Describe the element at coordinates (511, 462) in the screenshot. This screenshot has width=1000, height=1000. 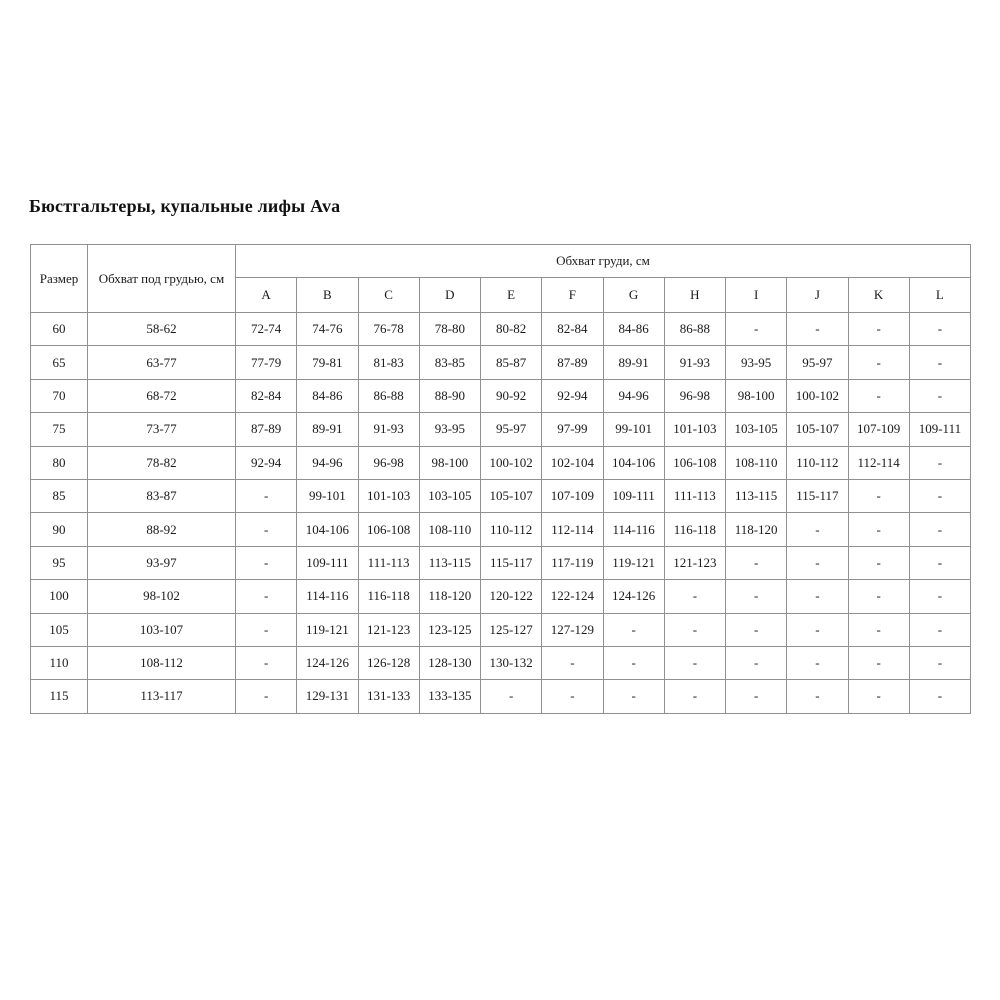
I see `cell-cup-E: 100-102` at that location.